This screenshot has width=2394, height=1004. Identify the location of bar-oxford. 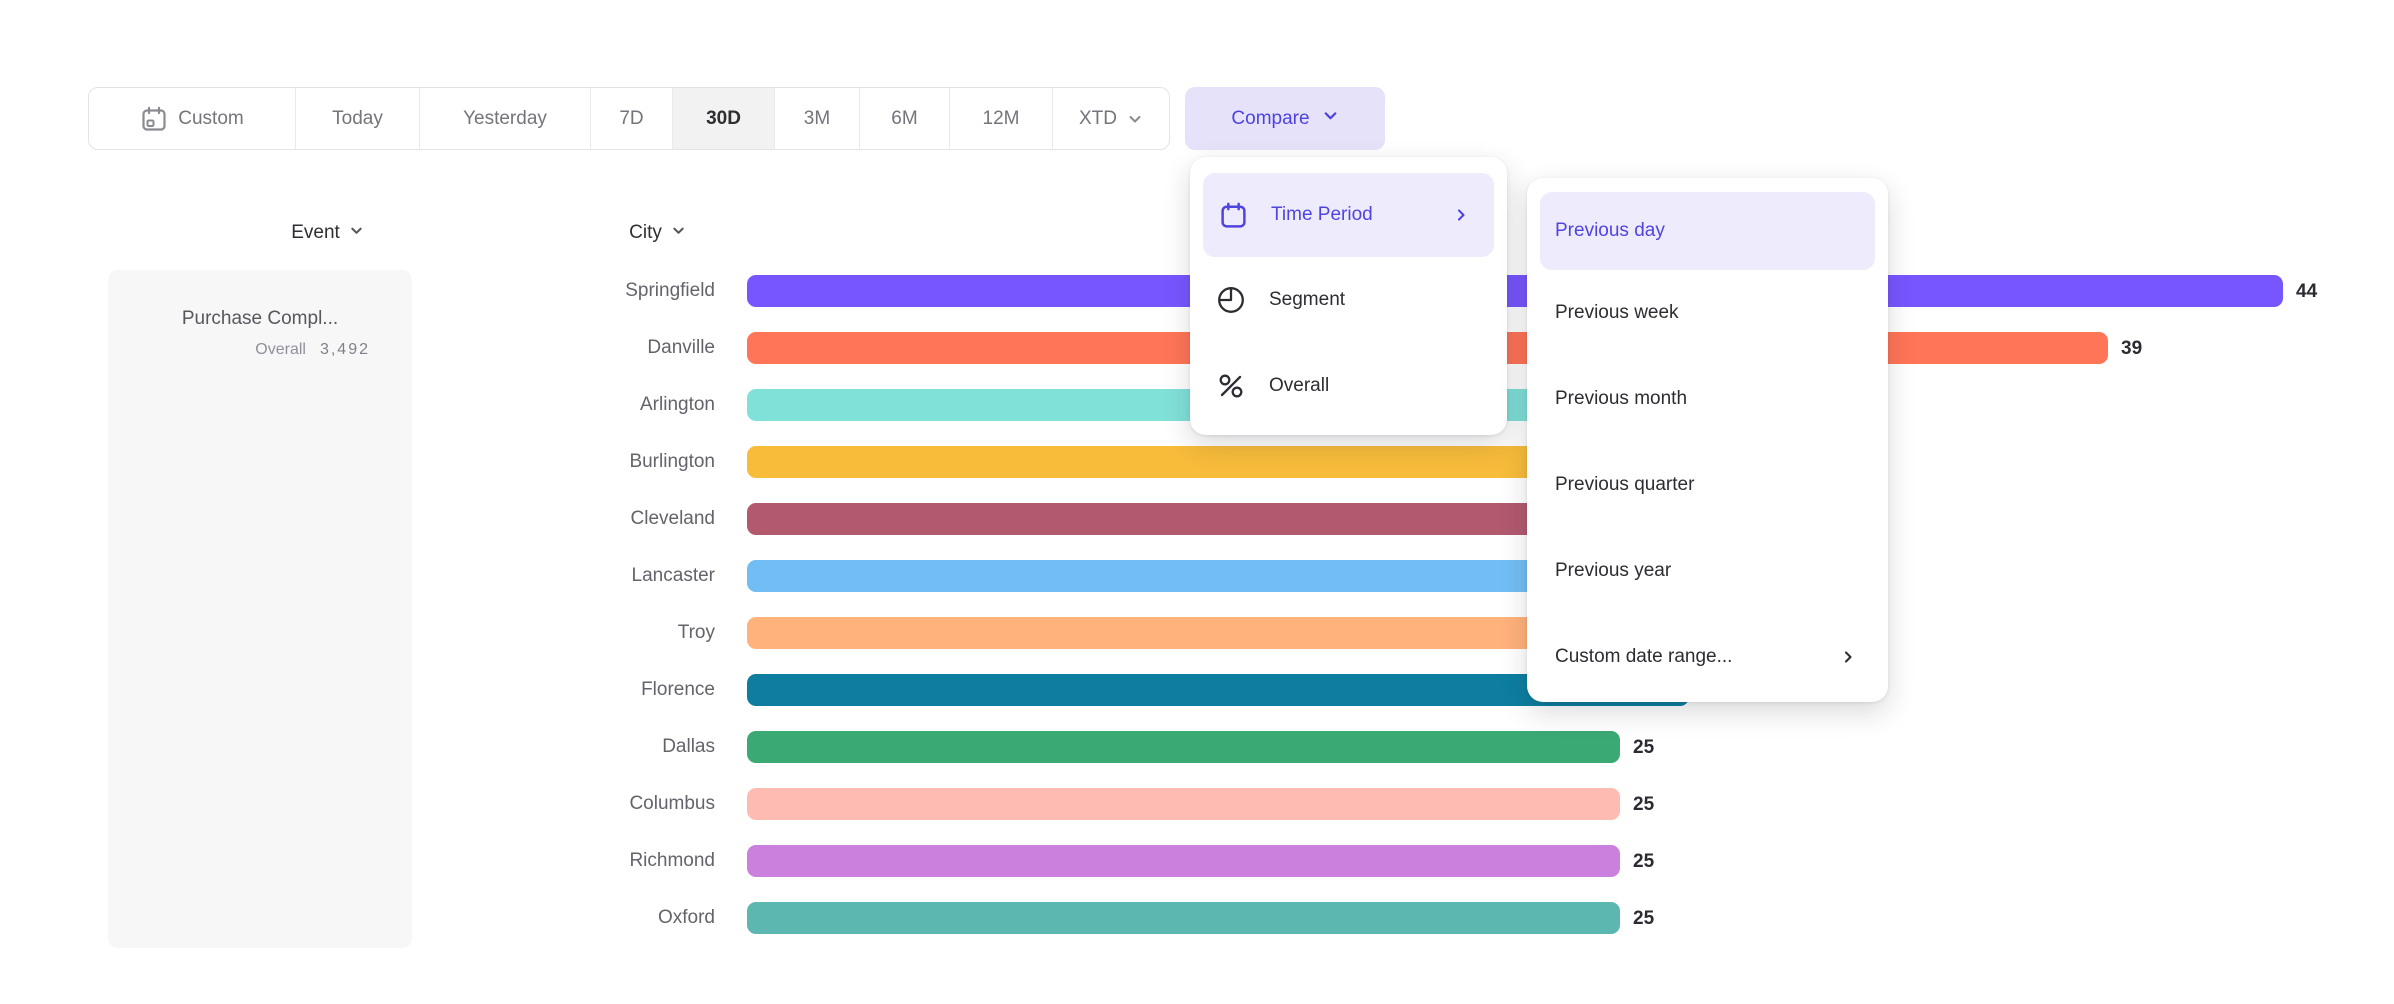
(1183, 918).